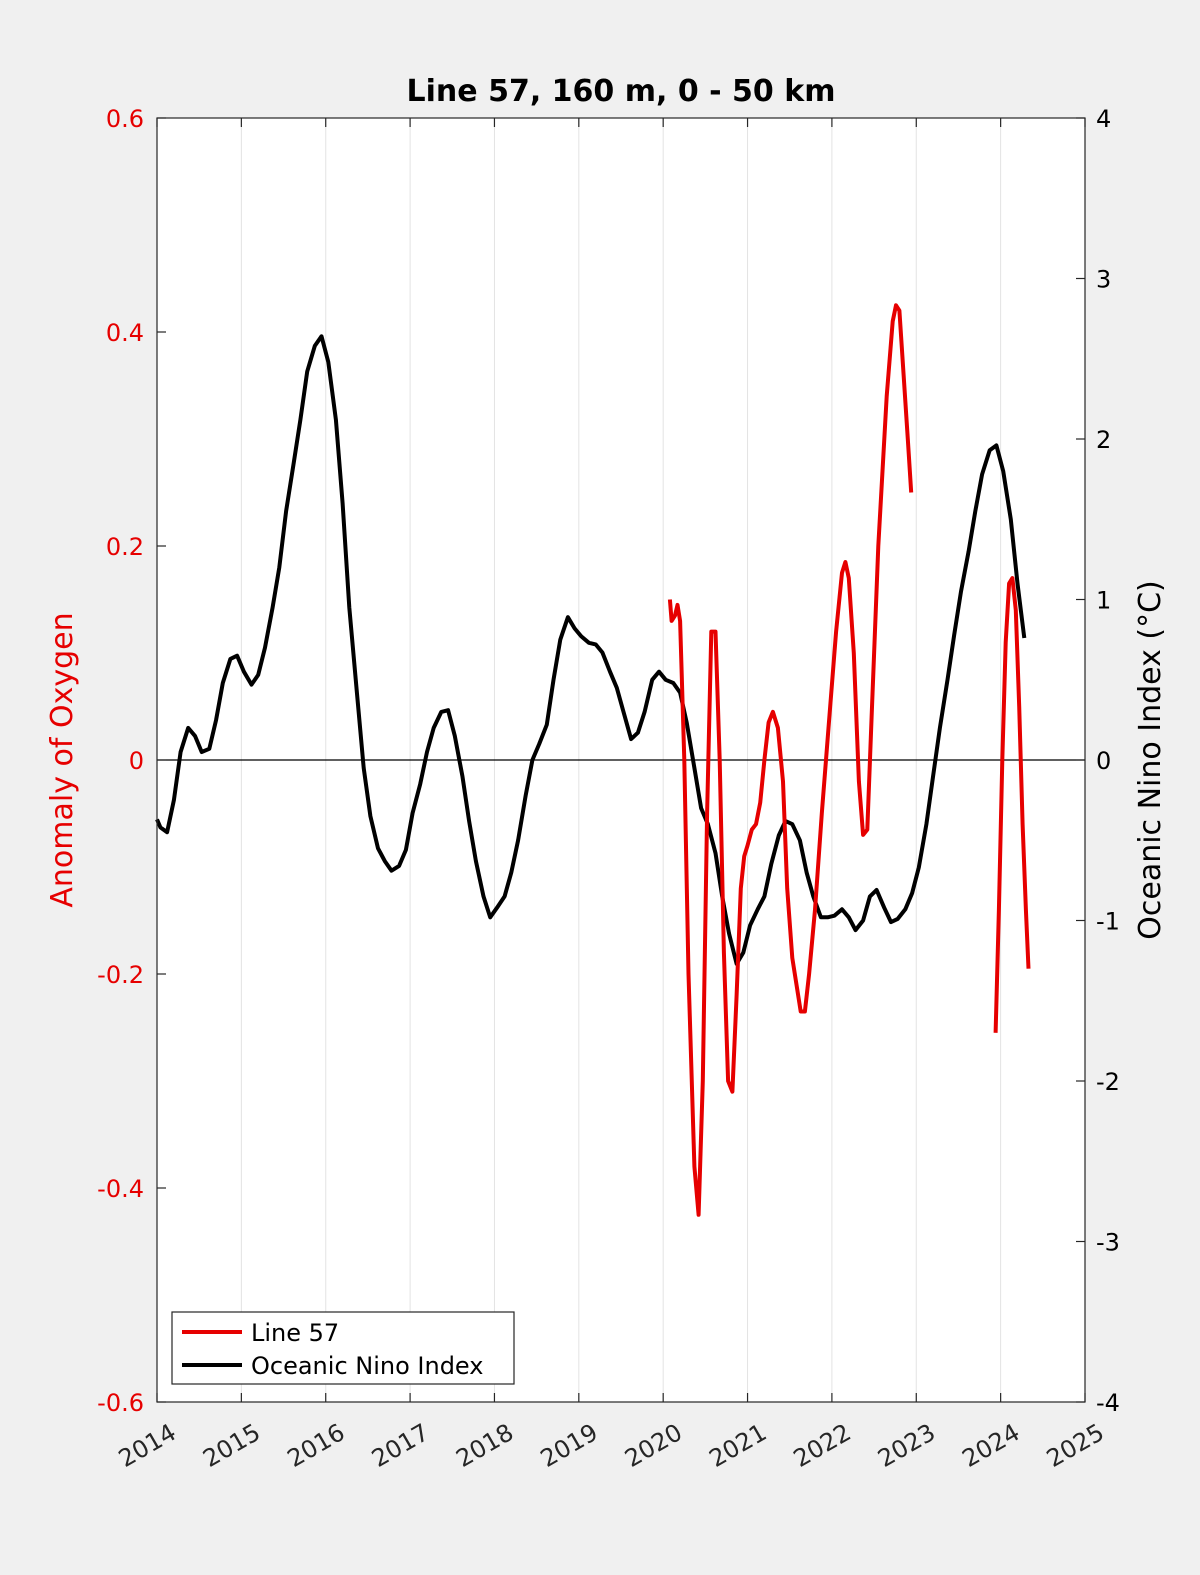 The height and width of the screenshot is (1575, 1200). I want to click on left-axis-ticks: -0.6 -0.4 -0.2 0 0.2 0.4 0.6, so click(131, 761).